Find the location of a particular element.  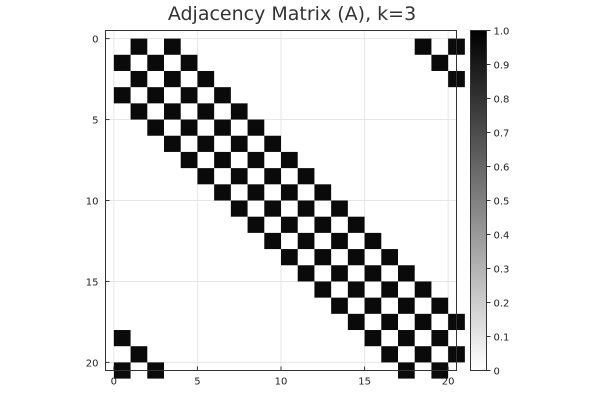

x-tick-label: 15 is located at coordinates (364, 382).